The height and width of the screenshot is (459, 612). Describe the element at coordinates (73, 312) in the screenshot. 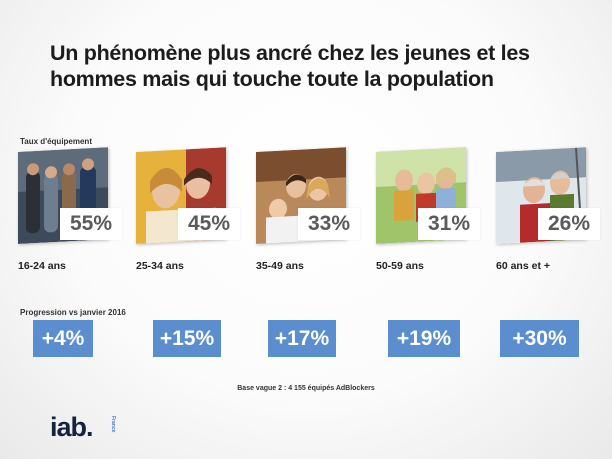

I see `progression-label: Progression vs janvier 2016` at that location.